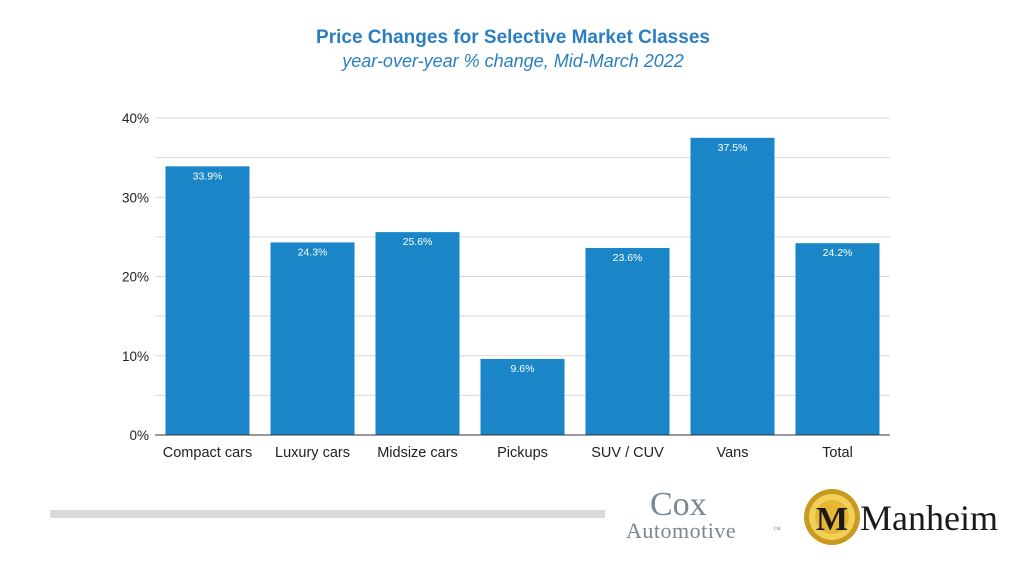 Image resolution: width=1024 pixels, height=574 pixels. I want to click on automotive-logo-text: Automotive, so click(681, 530).